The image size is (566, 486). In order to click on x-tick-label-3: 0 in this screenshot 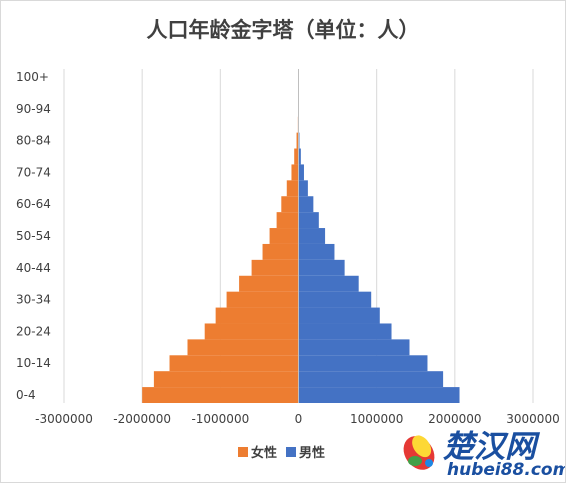, I will do `click(299, 419)`.